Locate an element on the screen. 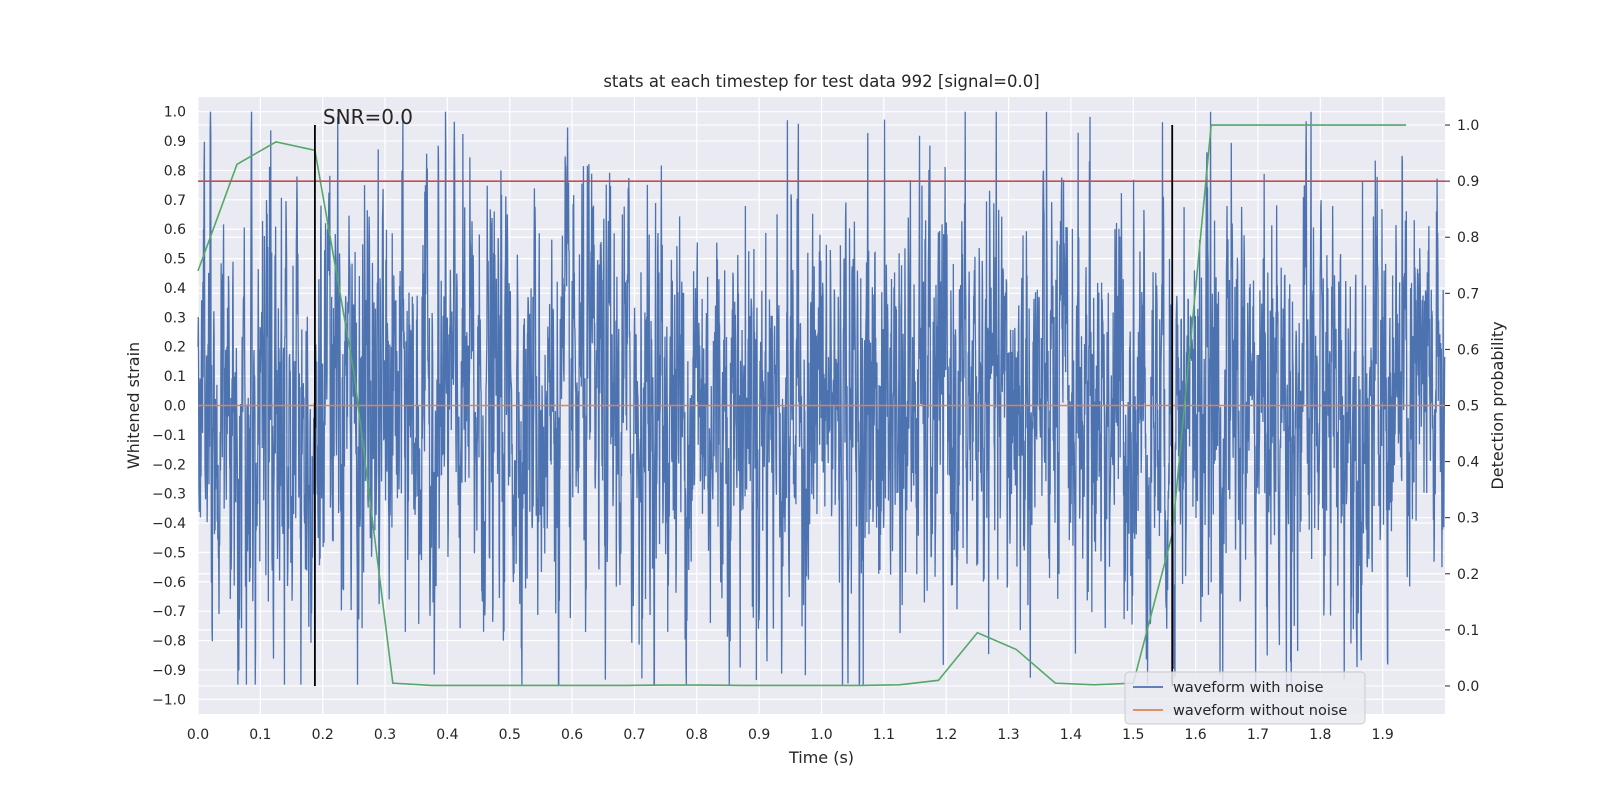 This screenshot has width=1600, height=800. y-left-tick-label: 0.0 is located at coordinates (175, 407).